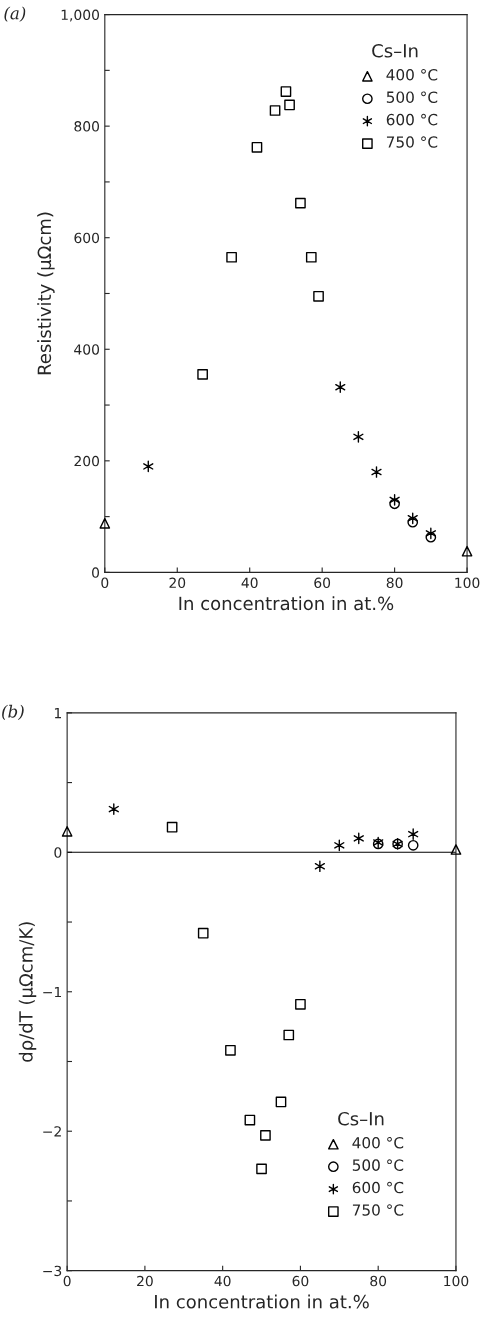 The width and height of the screenshot is (483, 1325). What do you see at coordinates (87, 126) in the screenshot?
I see `y-tick-label: 800` at bounding box center [87, 126].